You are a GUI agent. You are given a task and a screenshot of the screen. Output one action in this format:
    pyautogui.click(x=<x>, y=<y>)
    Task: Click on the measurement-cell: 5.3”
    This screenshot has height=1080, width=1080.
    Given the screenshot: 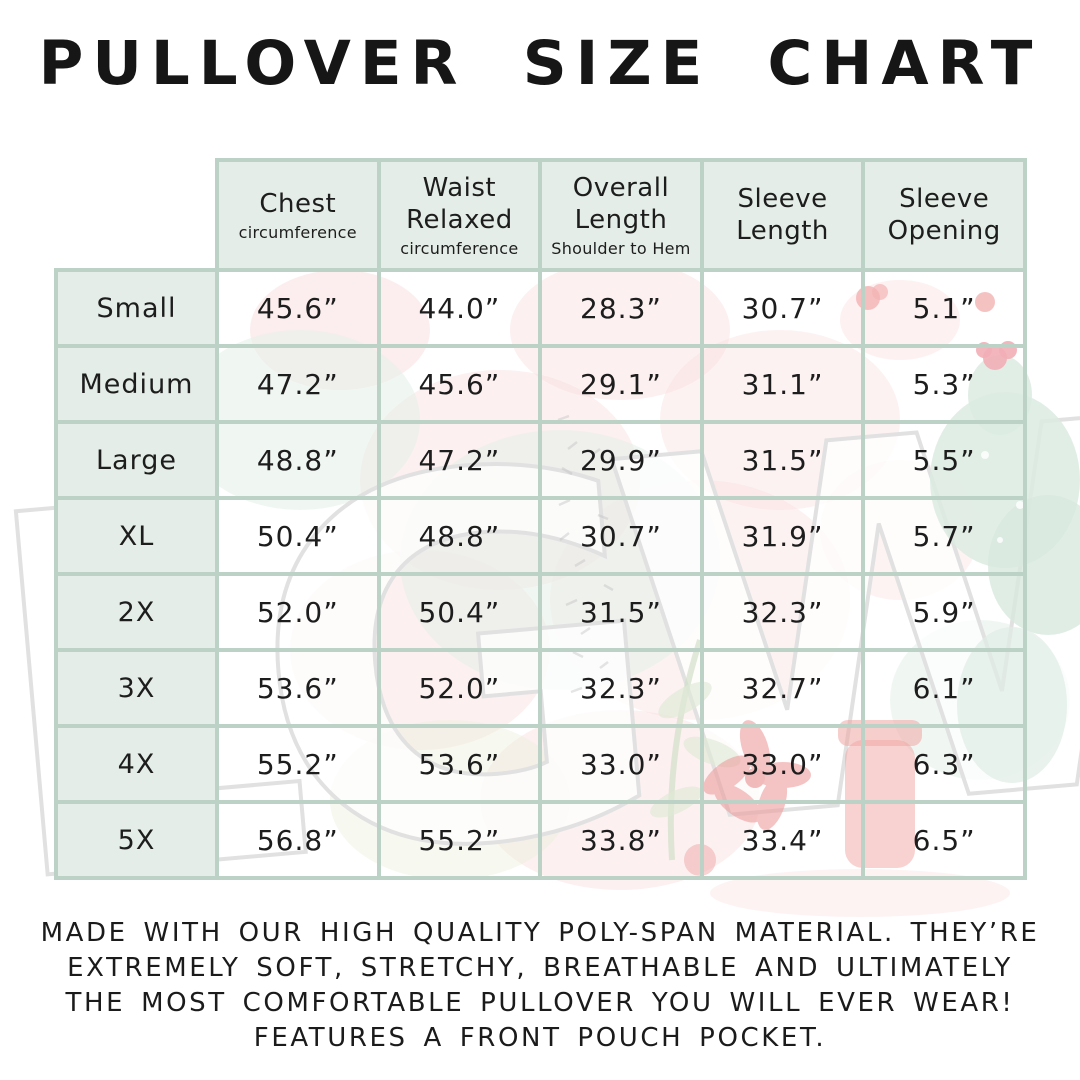 What is the action you would take?
    pyautogui.click(x=944, y=384)
    